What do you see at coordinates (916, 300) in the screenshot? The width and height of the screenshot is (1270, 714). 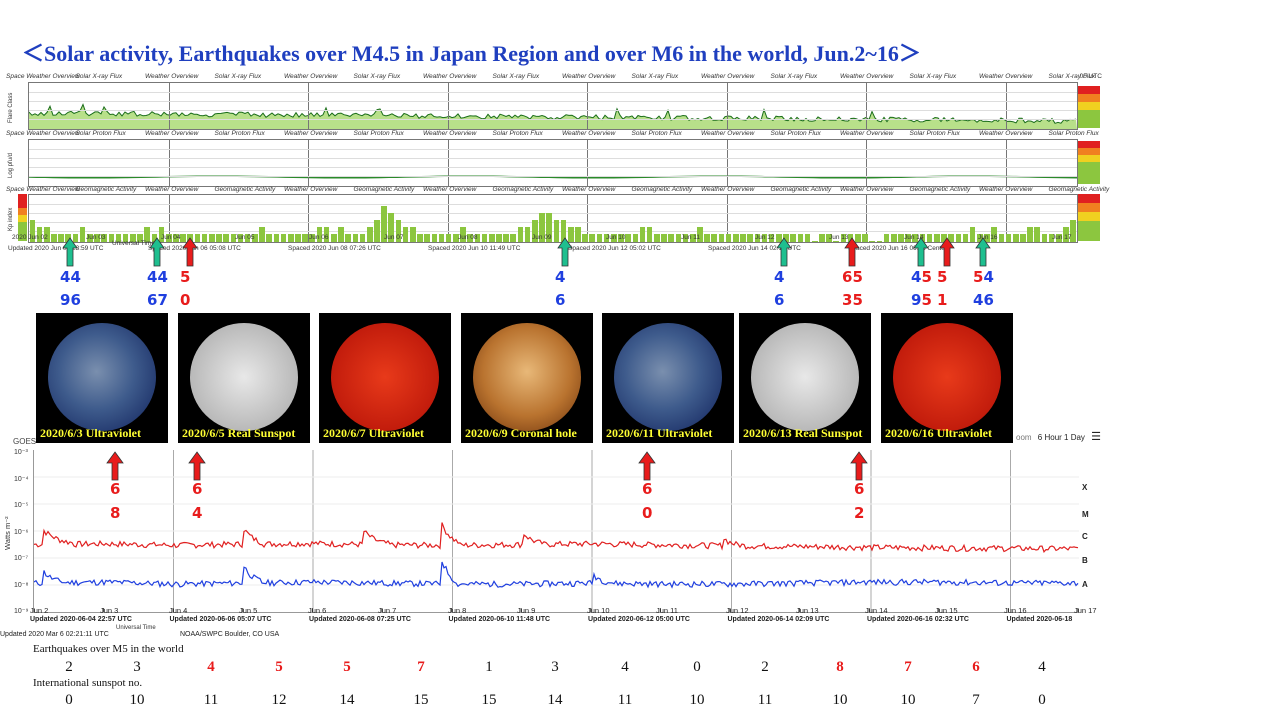 I see `digit: 9` at bounding box center [916, 300].